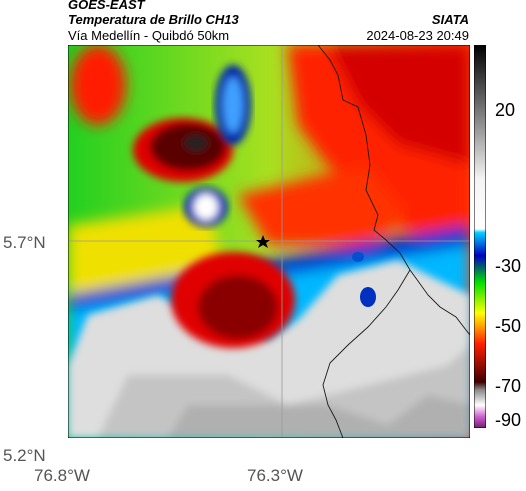 The height and width of the screenshot is (491, 526). What do you see at coordinates (263, 241) in the screenshot?
I see `star-icon` at bounding box center [263, 241].